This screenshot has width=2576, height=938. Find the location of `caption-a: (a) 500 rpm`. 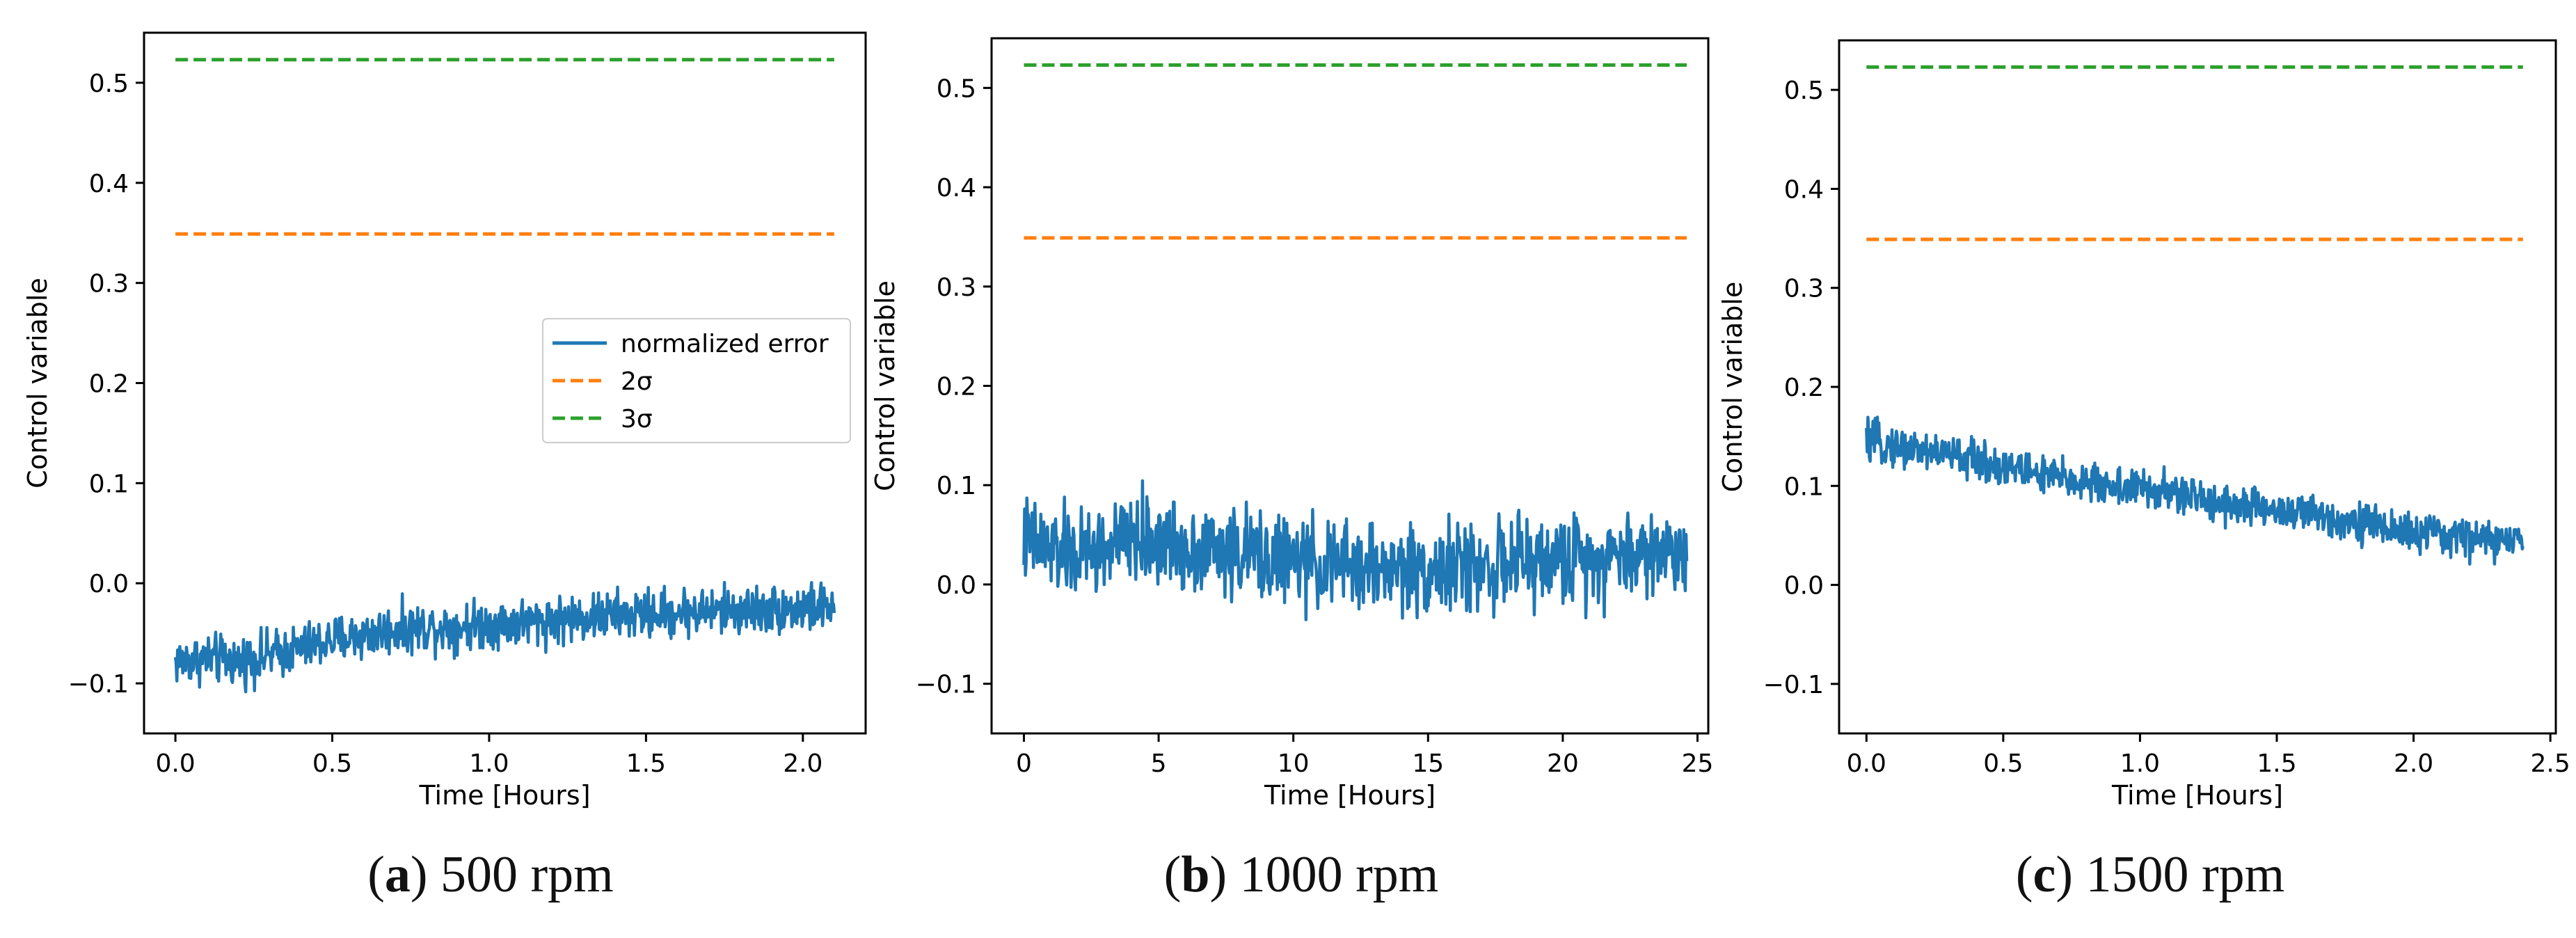

caption-a: (a) 500 rpm is located at coordinates (490, 875).